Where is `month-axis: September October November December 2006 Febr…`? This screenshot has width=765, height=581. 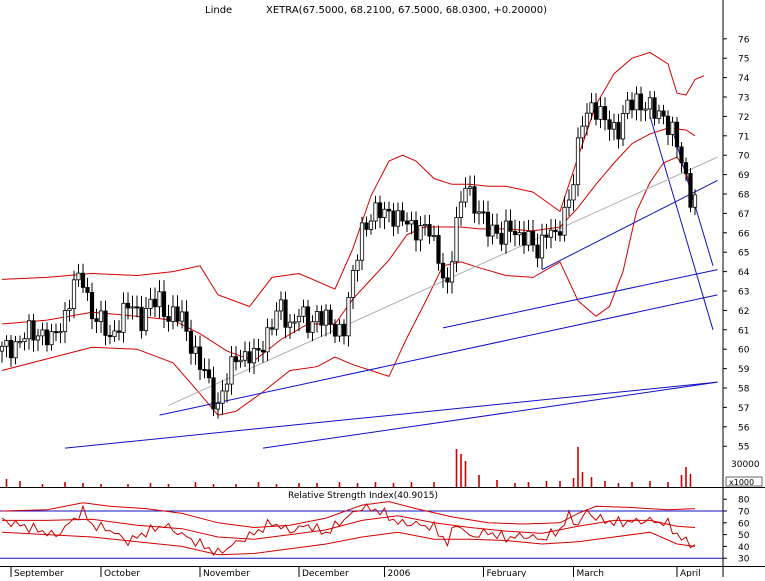
month-axis: September October November December 2006 Febr… is located at coordinates (355, 572).